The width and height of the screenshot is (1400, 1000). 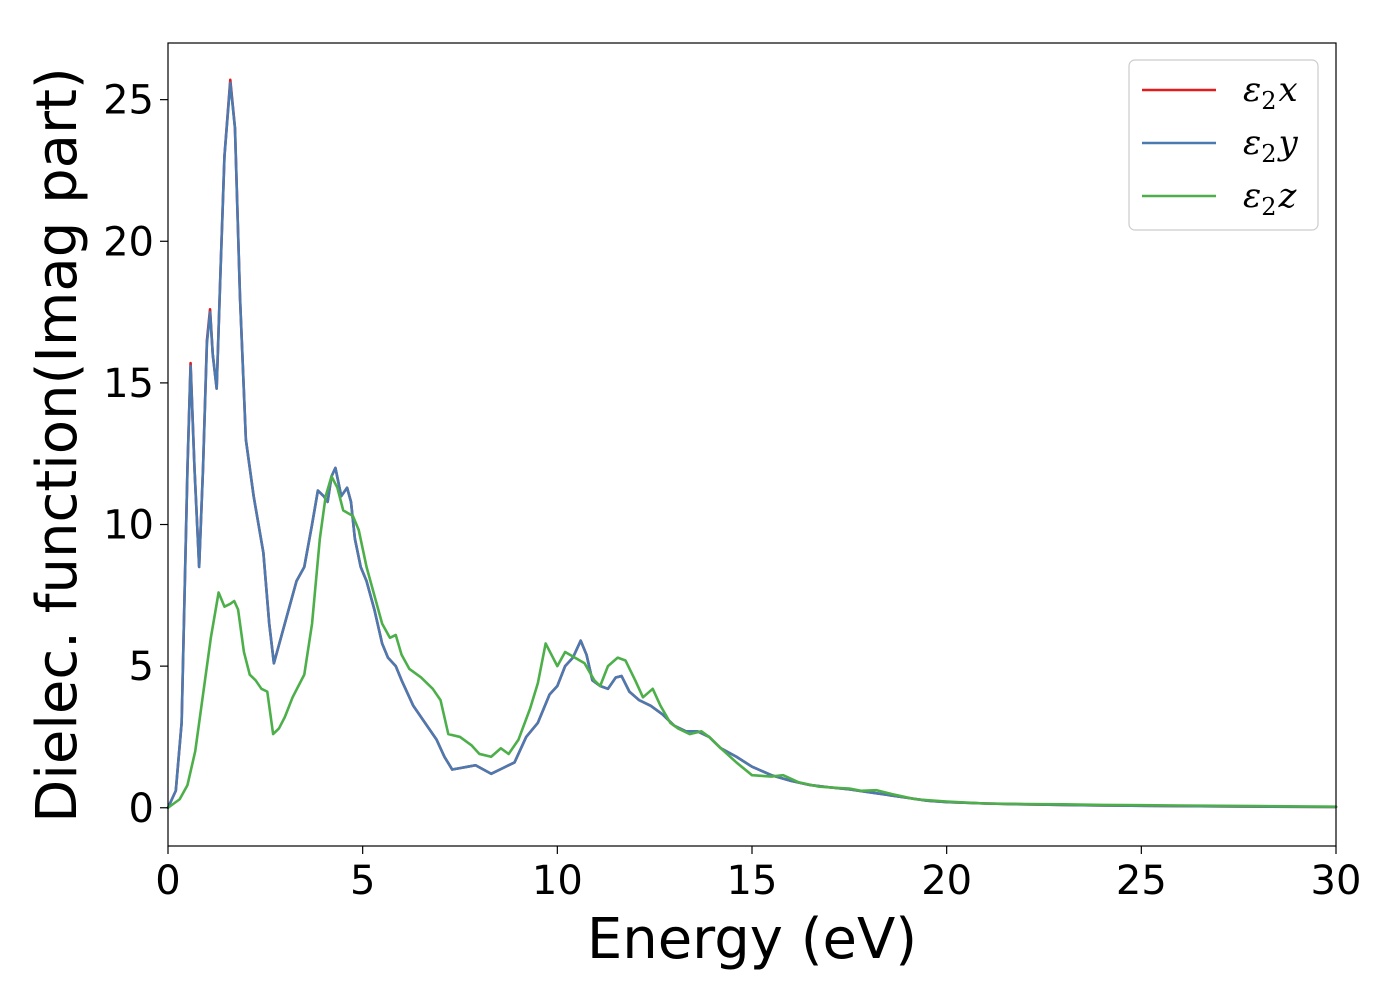 What do you see at coordinates (135, 455) in the screenshot?
I see `y-axis: 0 5 10 15 20 25` at bounding box center [135, 455].